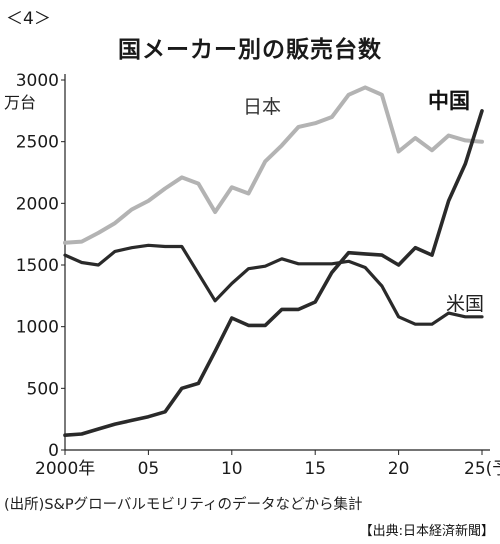  I want to click on y-tick-label: 1000, so click(37, 328).